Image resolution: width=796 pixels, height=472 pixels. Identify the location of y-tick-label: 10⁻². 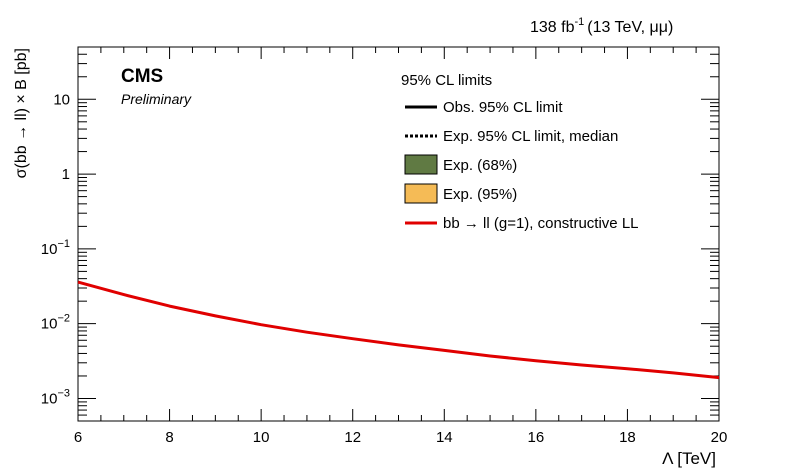
(55, 323).